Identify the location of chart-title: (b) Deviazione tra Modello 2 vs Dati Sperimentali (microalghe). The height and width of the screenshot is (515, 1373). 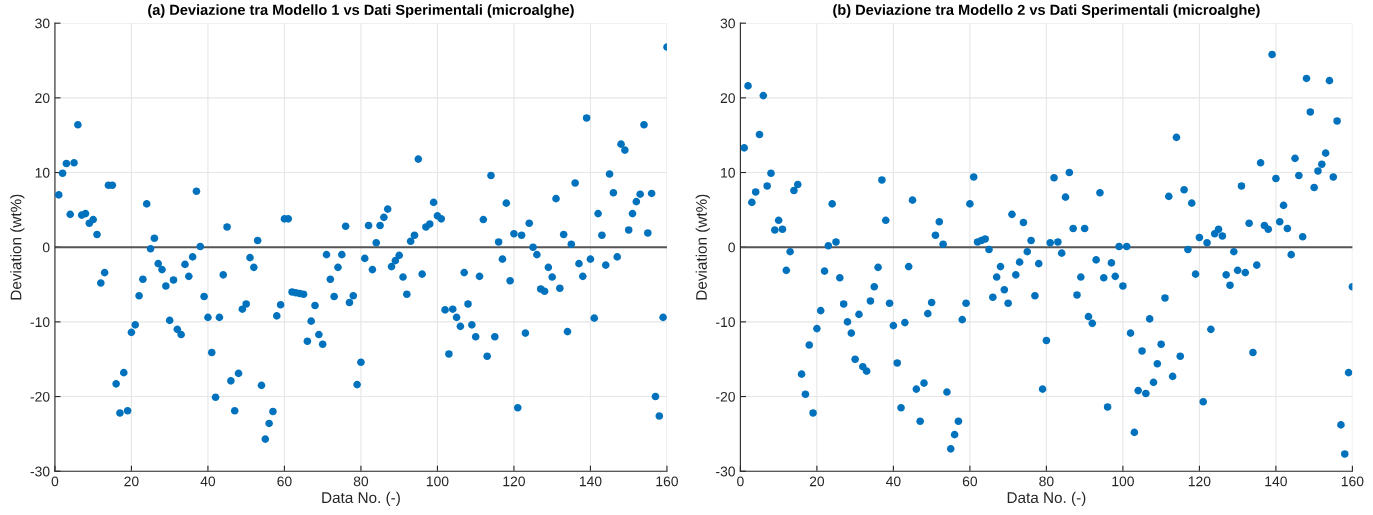
(1046, 11).